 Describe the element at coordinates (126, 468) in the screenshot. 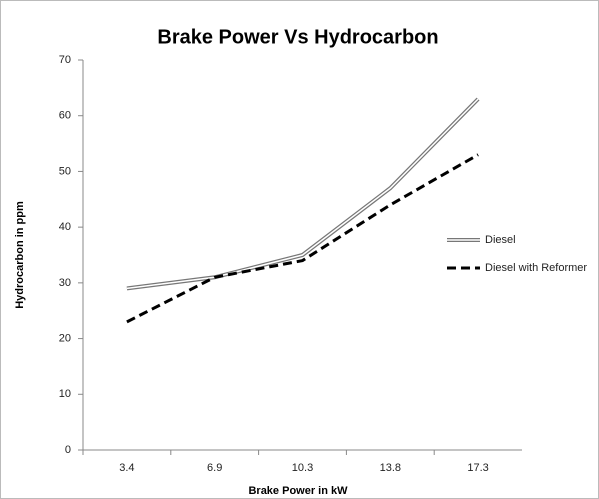

I see `x-tick-label: 3.4` at that location.